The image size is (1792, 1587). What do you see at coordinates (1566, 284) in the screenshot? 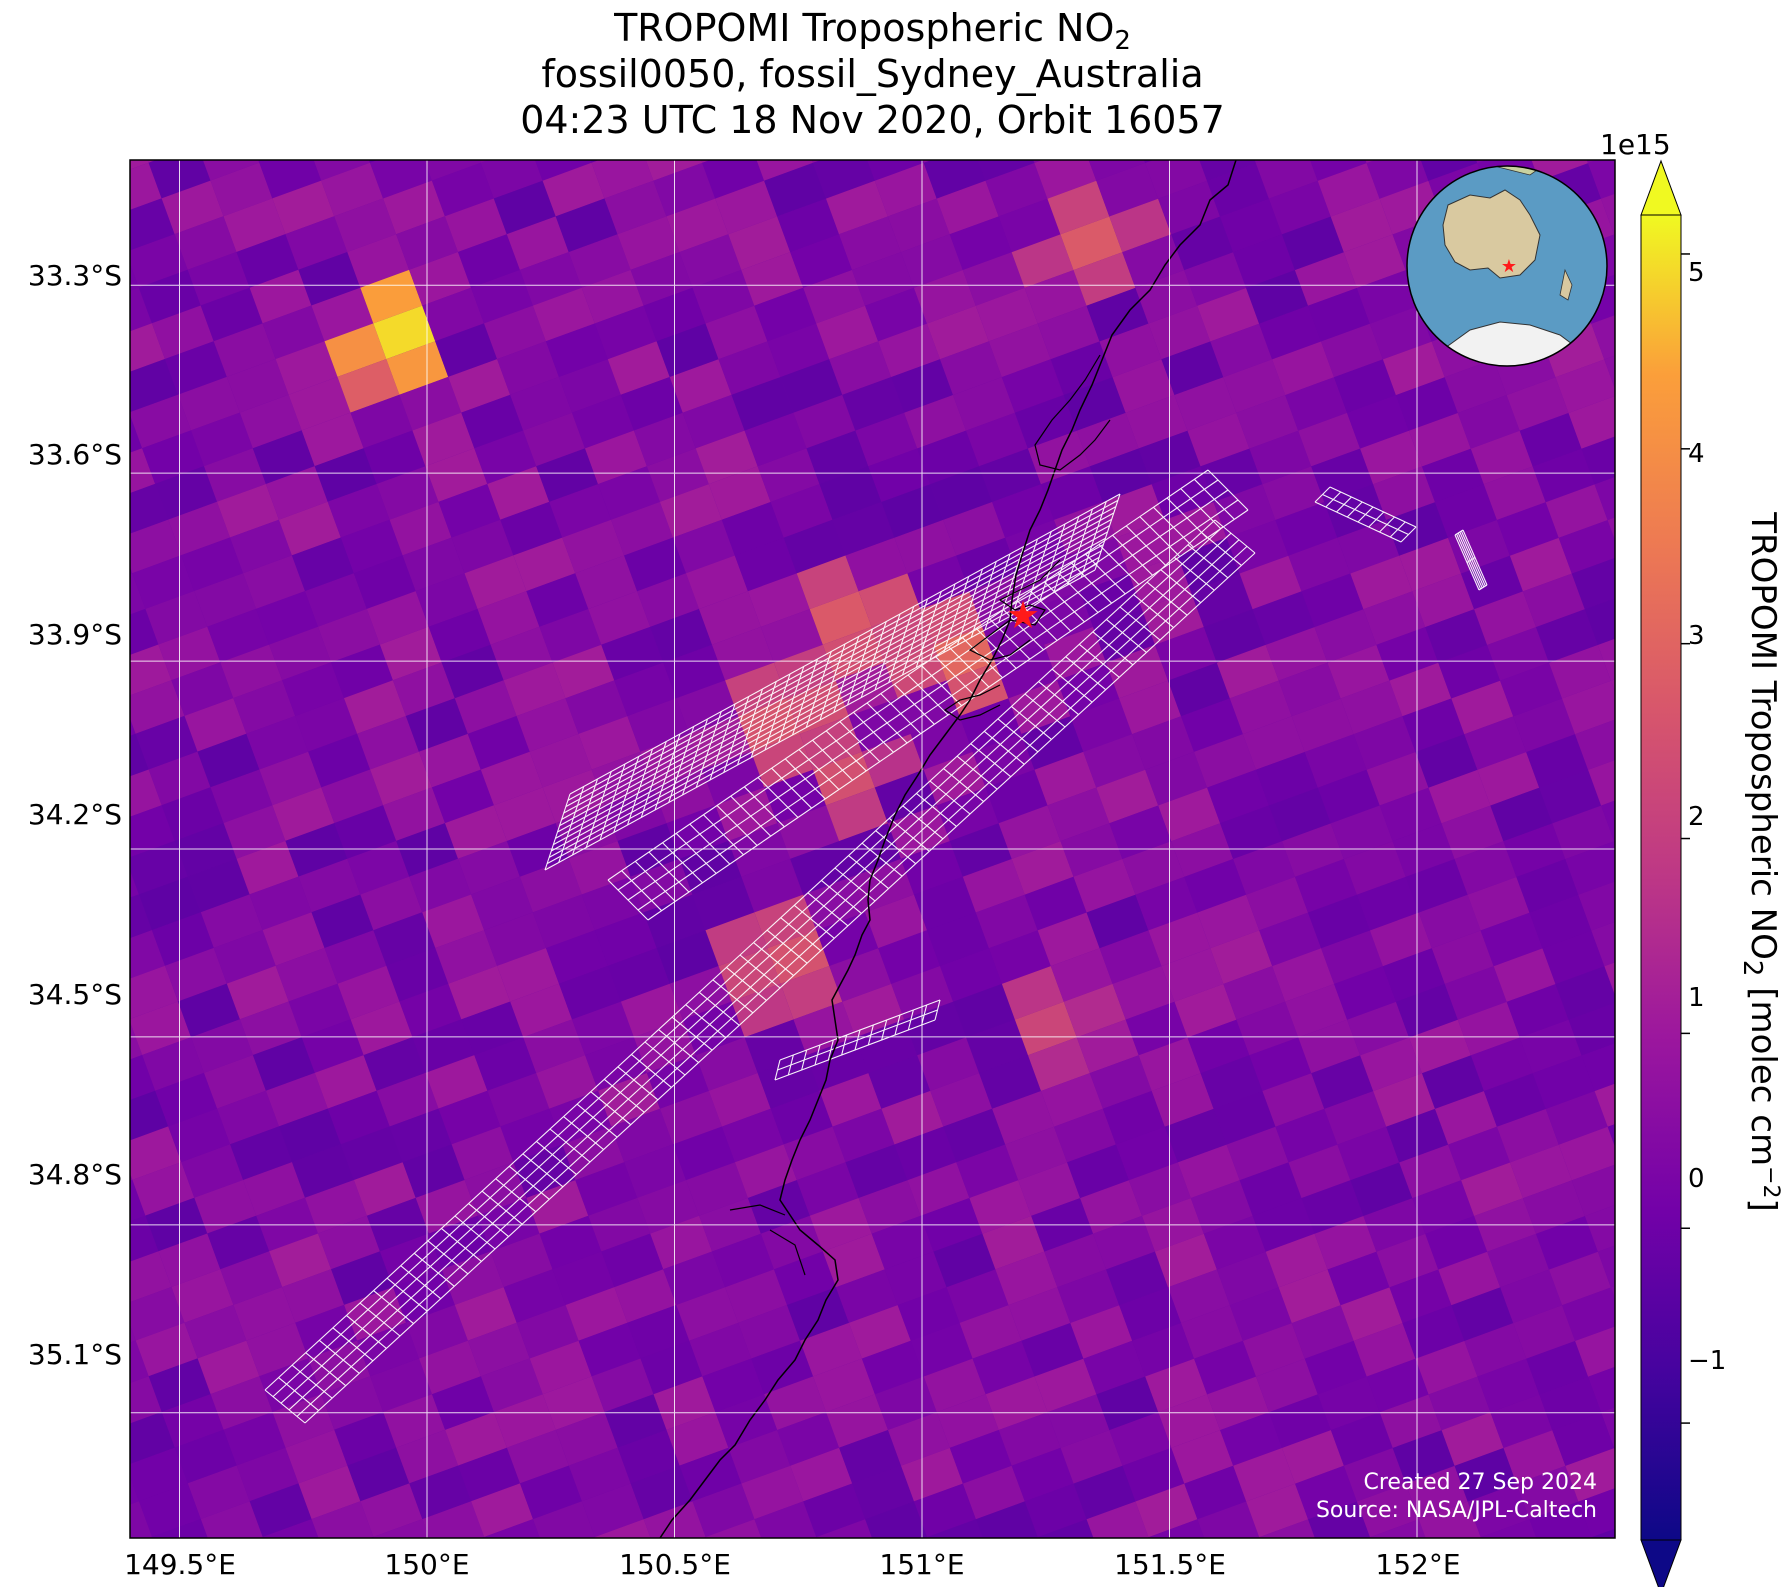
I see `globe-new-zealand` at bounding box center [1566, 284].